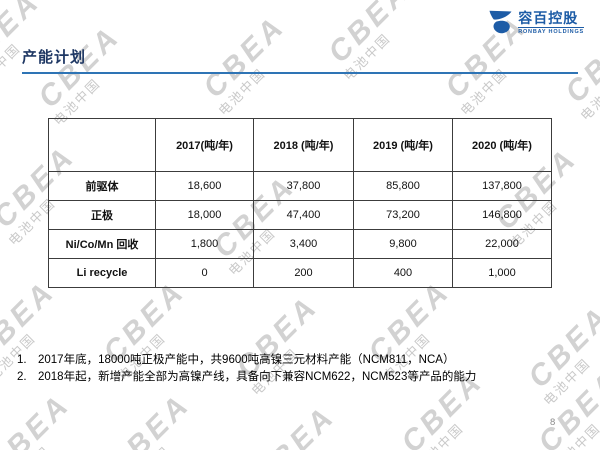 This screenshot has height=450, width=600. I want to click on cell-value: 0, so click(204, 273).